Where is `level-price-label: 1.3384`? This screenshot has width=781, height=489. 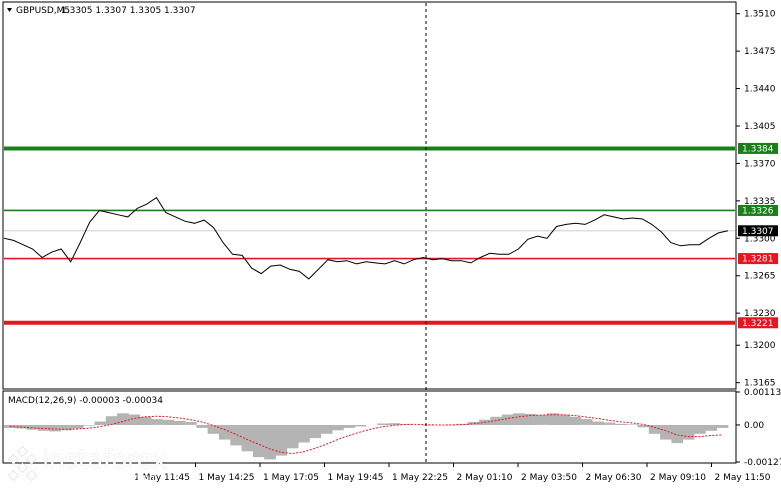 level-price-label: 1.3384 is located at coordinates (758, 149).